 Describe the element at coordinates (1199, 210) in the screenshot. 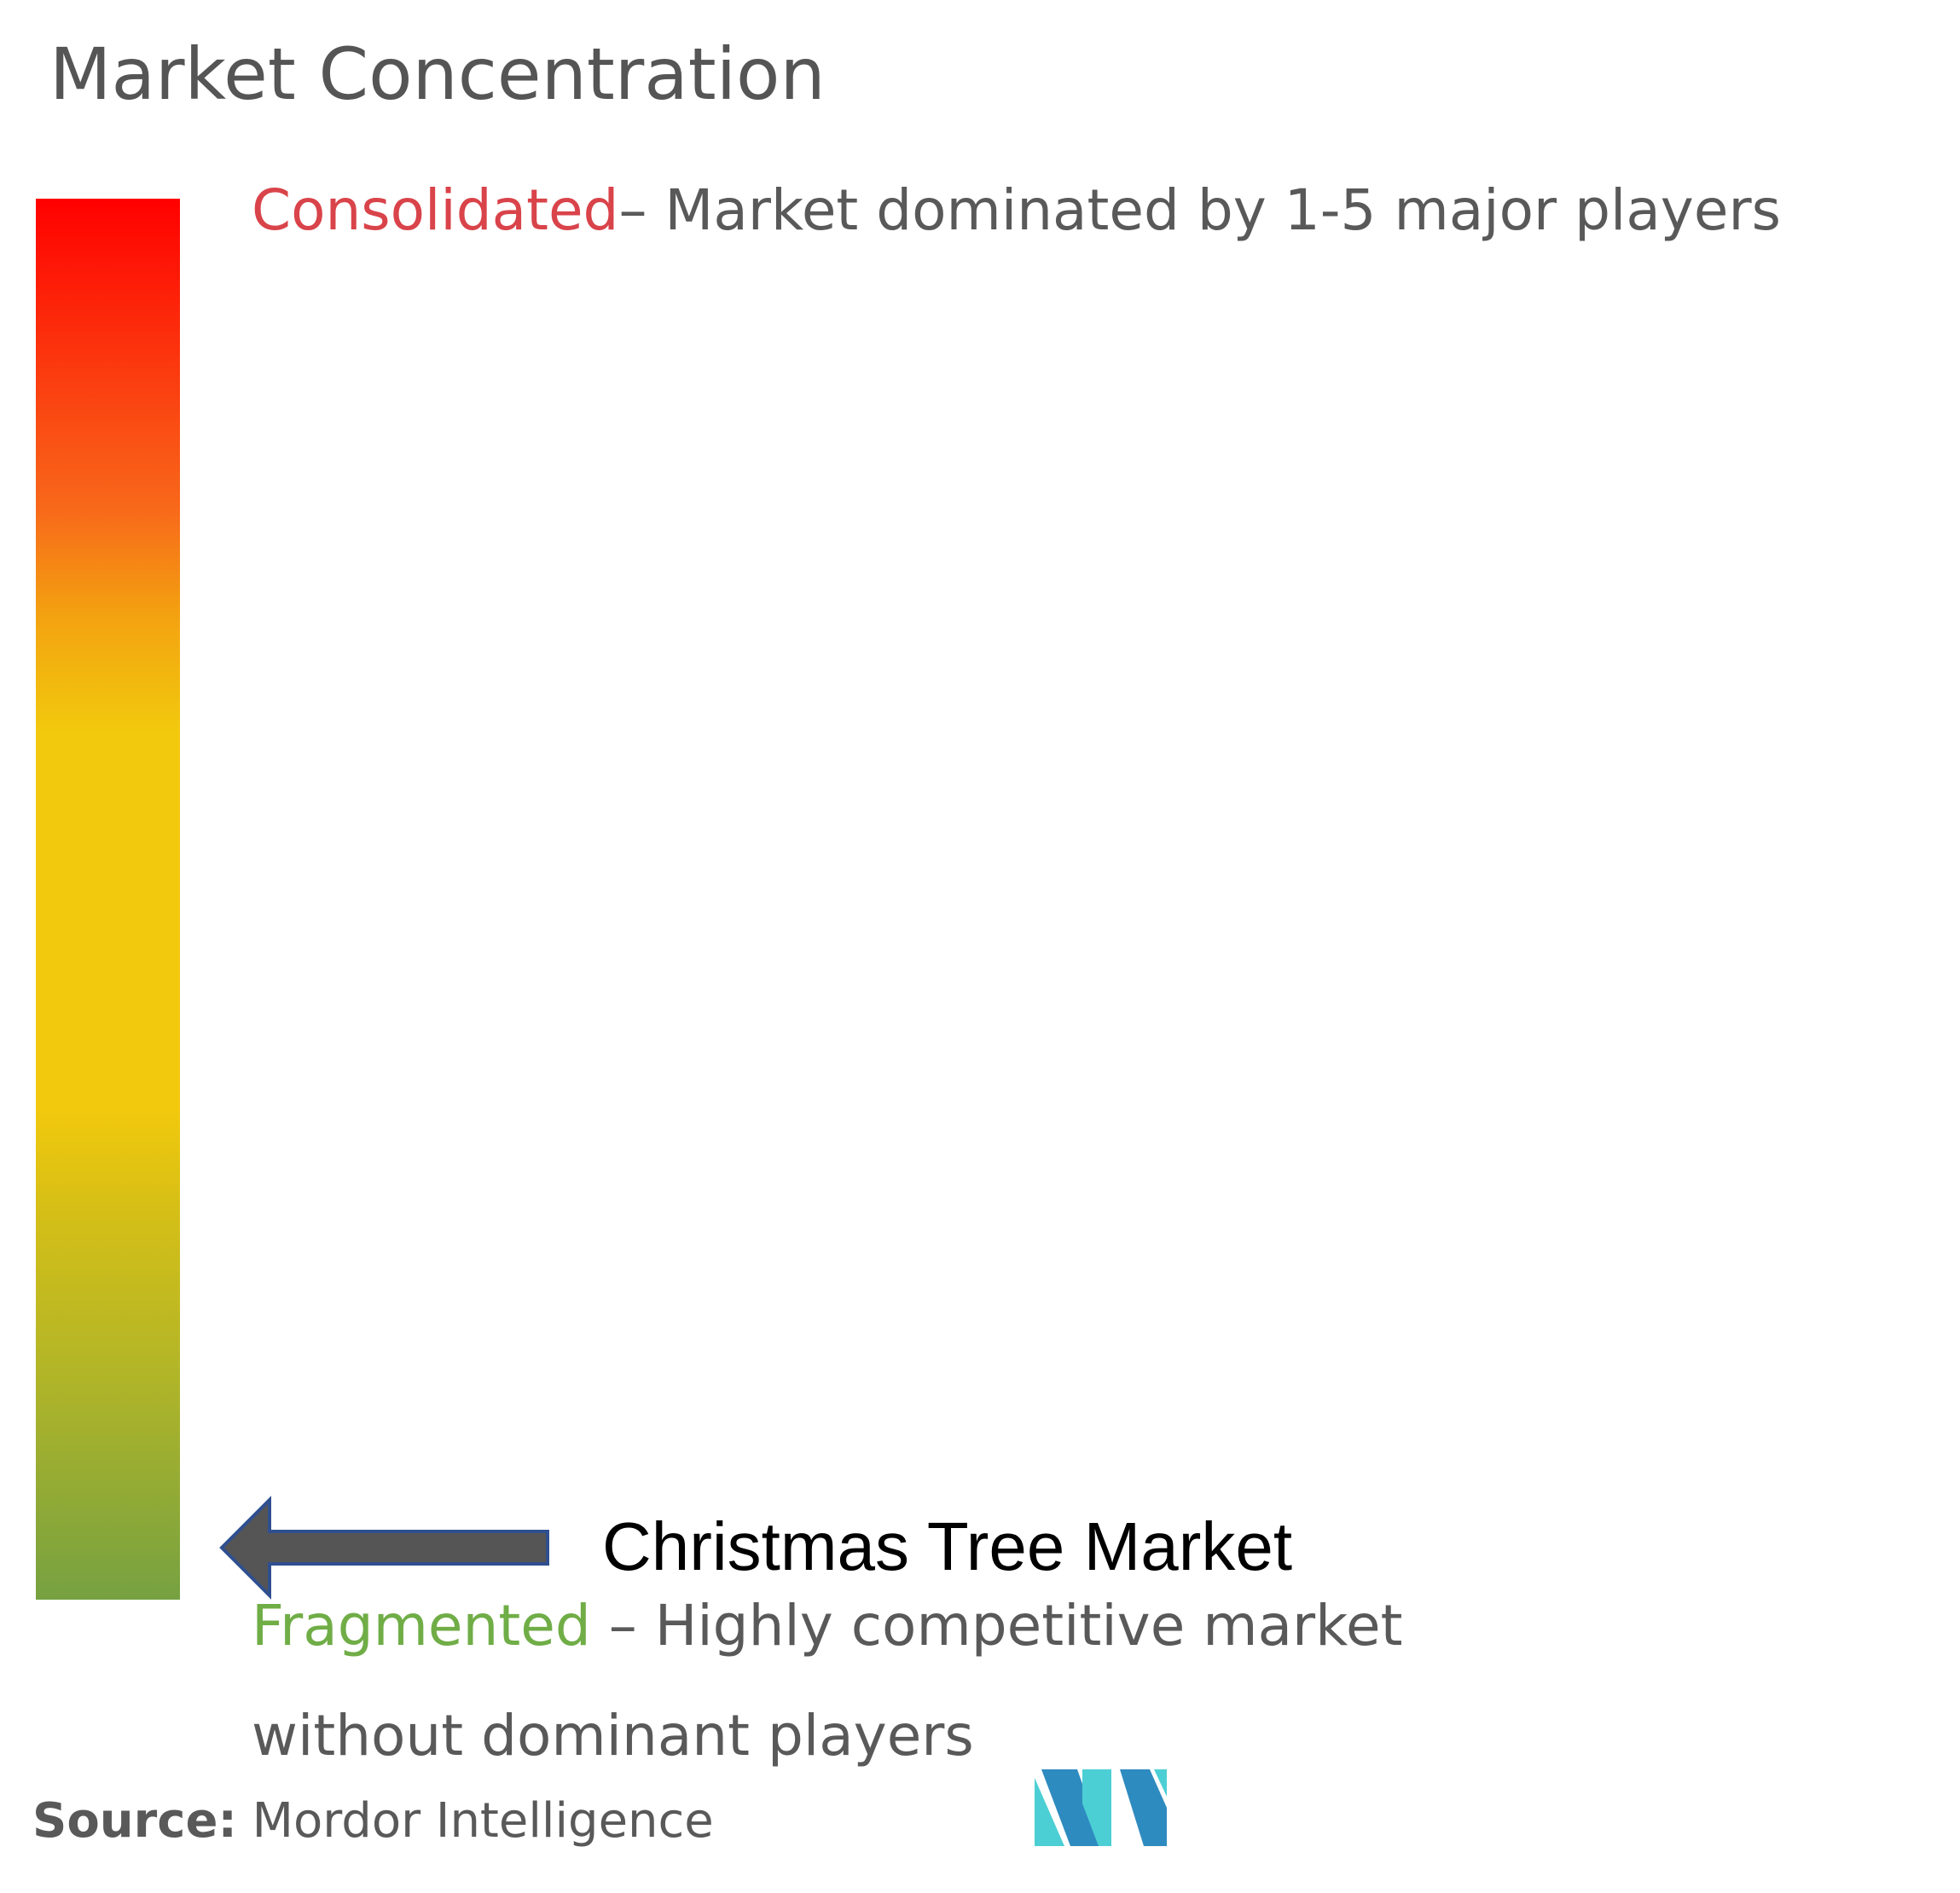

I see `consolidated-text: – Market dominated by 1-5 major players` at that location.